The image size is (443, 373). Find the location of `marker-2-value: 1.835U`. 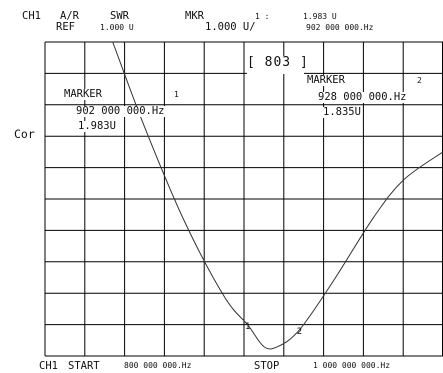

marker-2-value: 1.835U is located at coordinates (342, 112).